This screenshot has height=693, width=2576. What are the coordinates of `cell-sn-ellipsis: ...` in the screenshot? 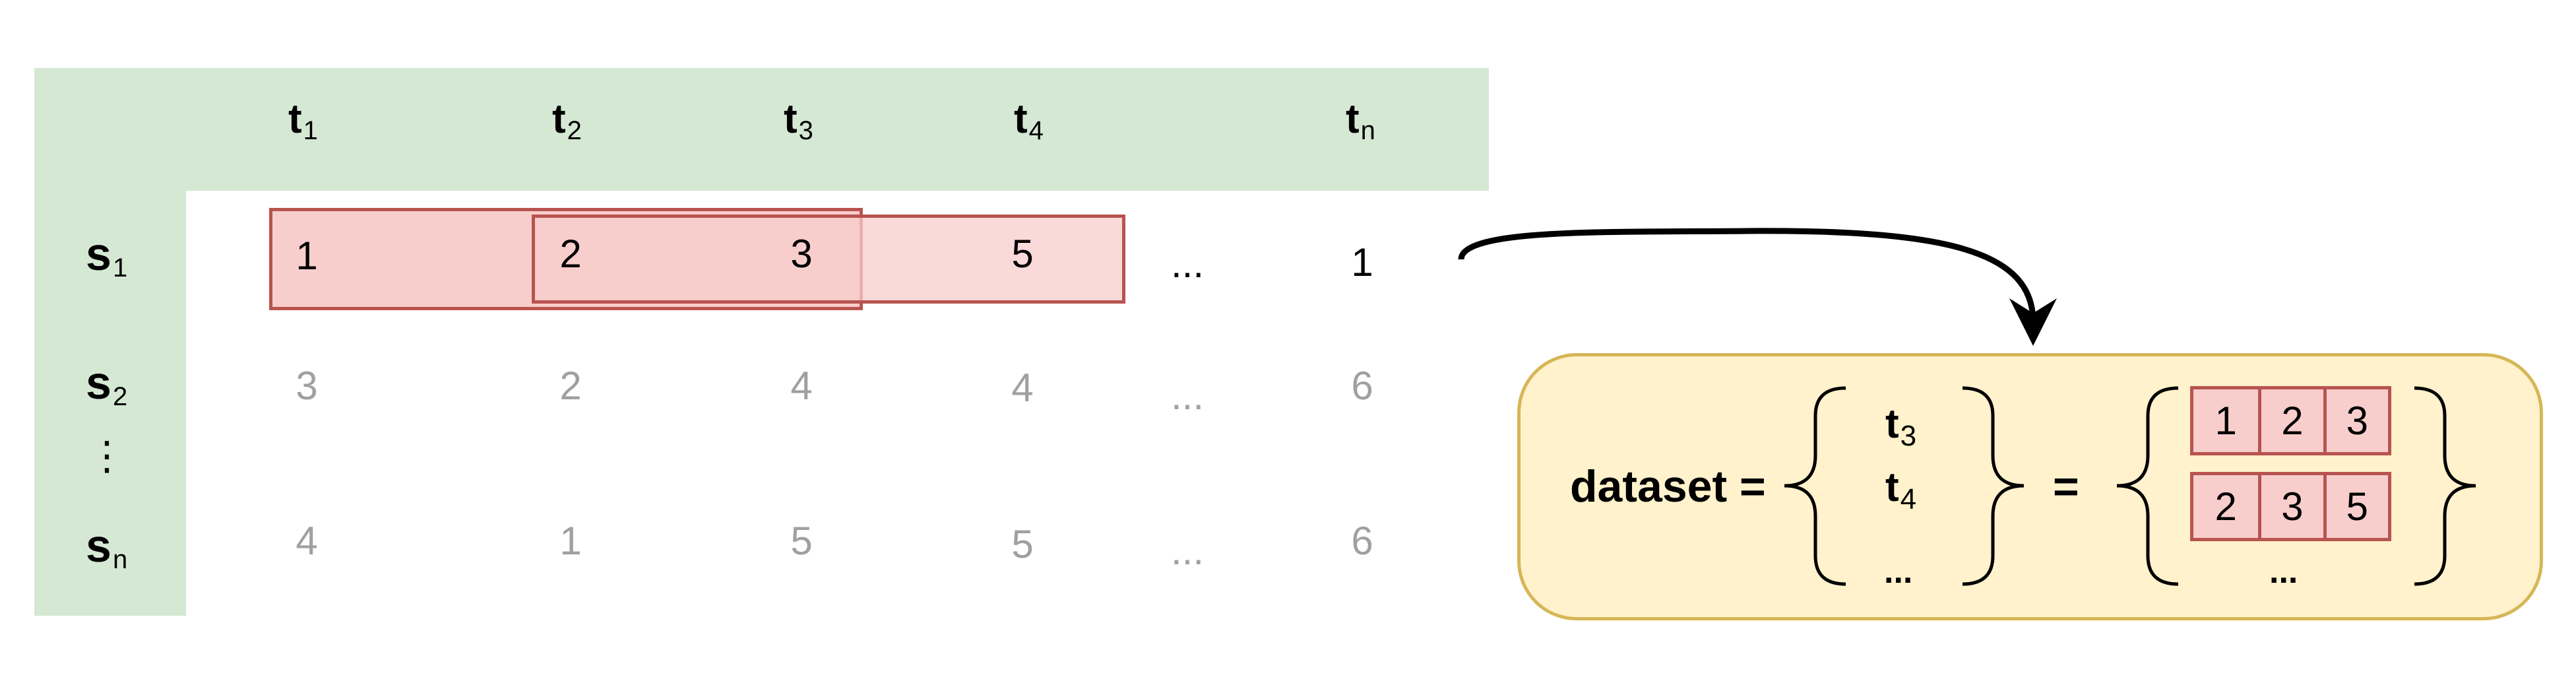 It's located at (1187, 551).